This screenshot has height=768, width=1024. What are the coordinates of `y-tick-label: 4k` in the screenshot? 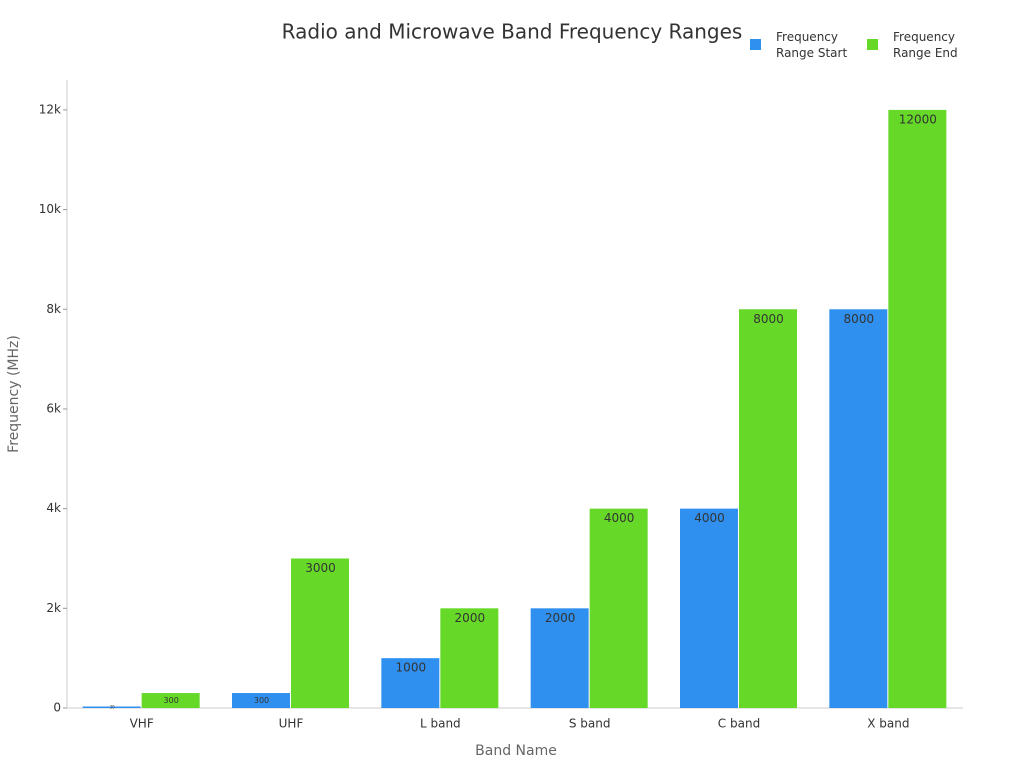 It's located at (53, 508).